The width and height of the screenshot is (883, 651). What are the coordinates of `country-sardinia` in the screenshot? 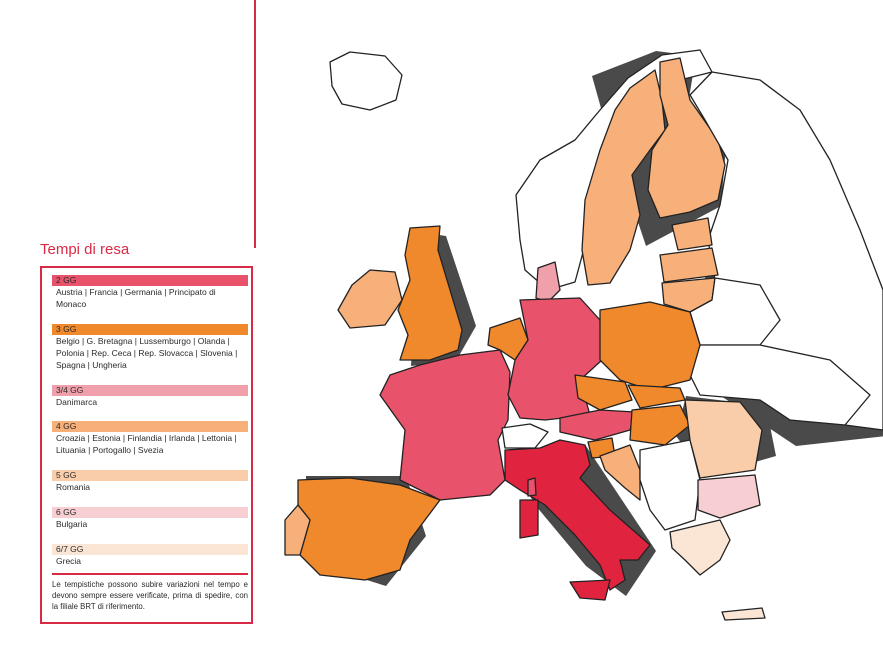 It's located at (529, 519).